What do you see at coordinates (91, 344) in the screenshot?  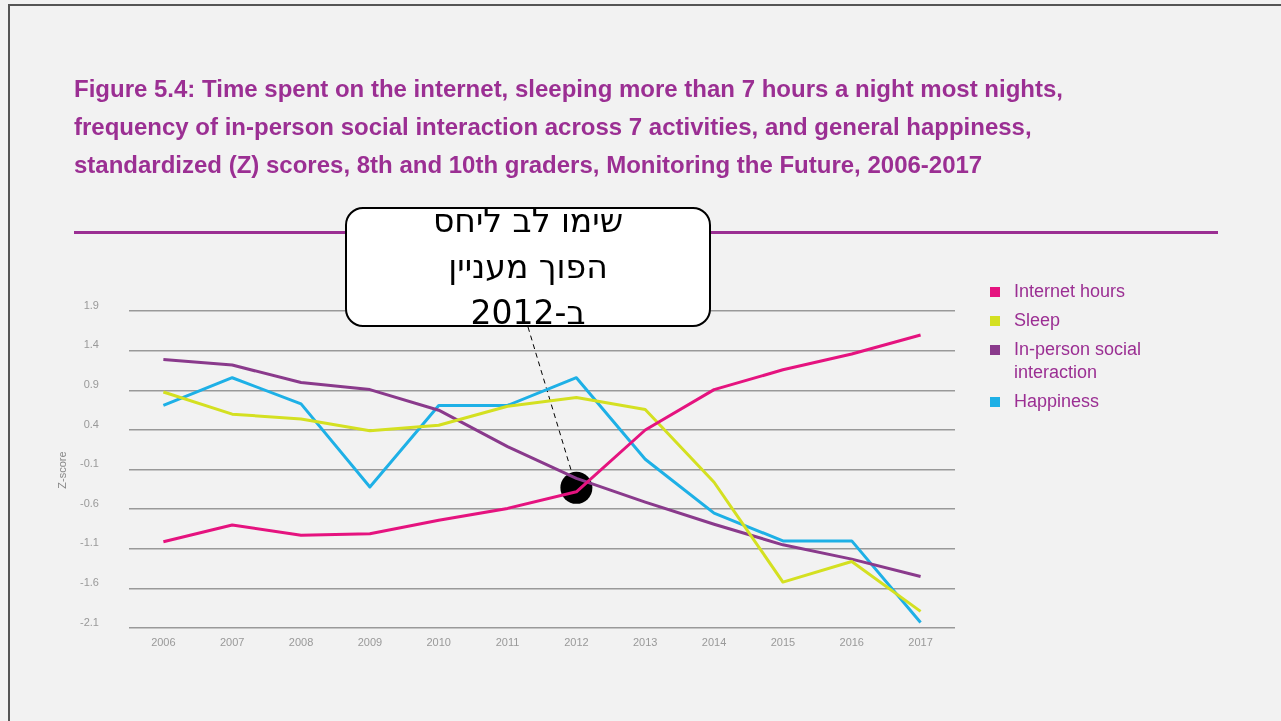 I see `y-tick-label: 1.4` at bounding box center [91, 344].